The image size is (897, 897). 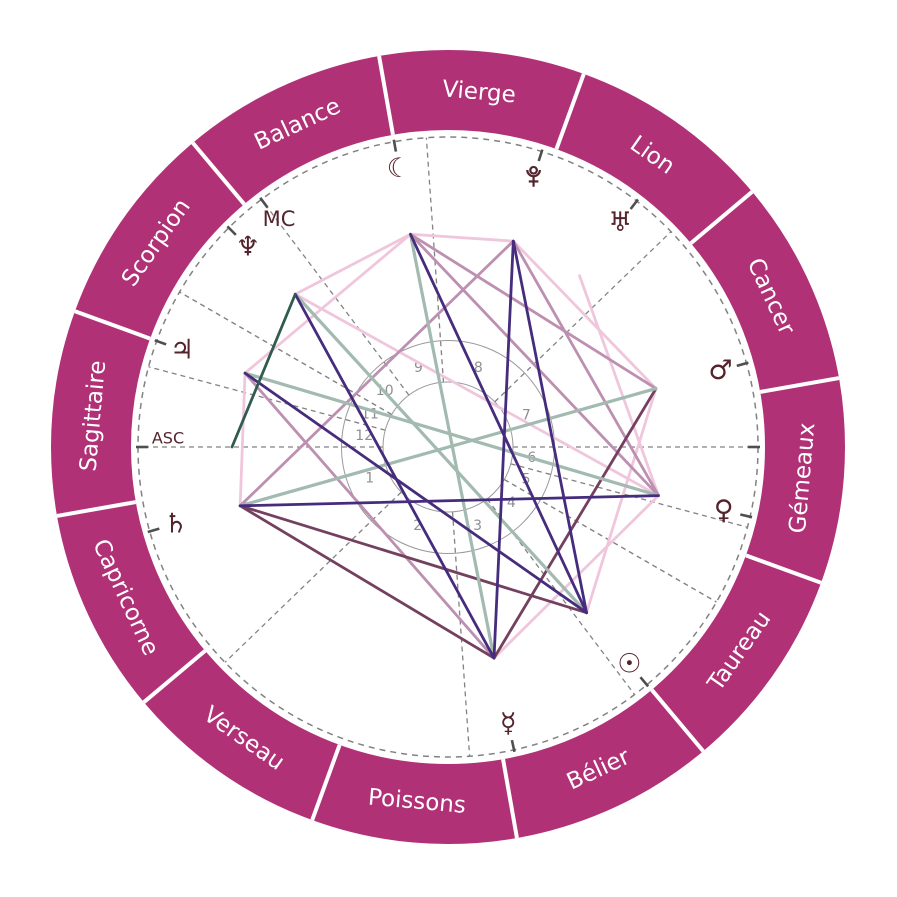 What do you see at coordinates (264, 203) in the screenshot?
I see `degree-tick-axis` at bounding box center [264, 203].